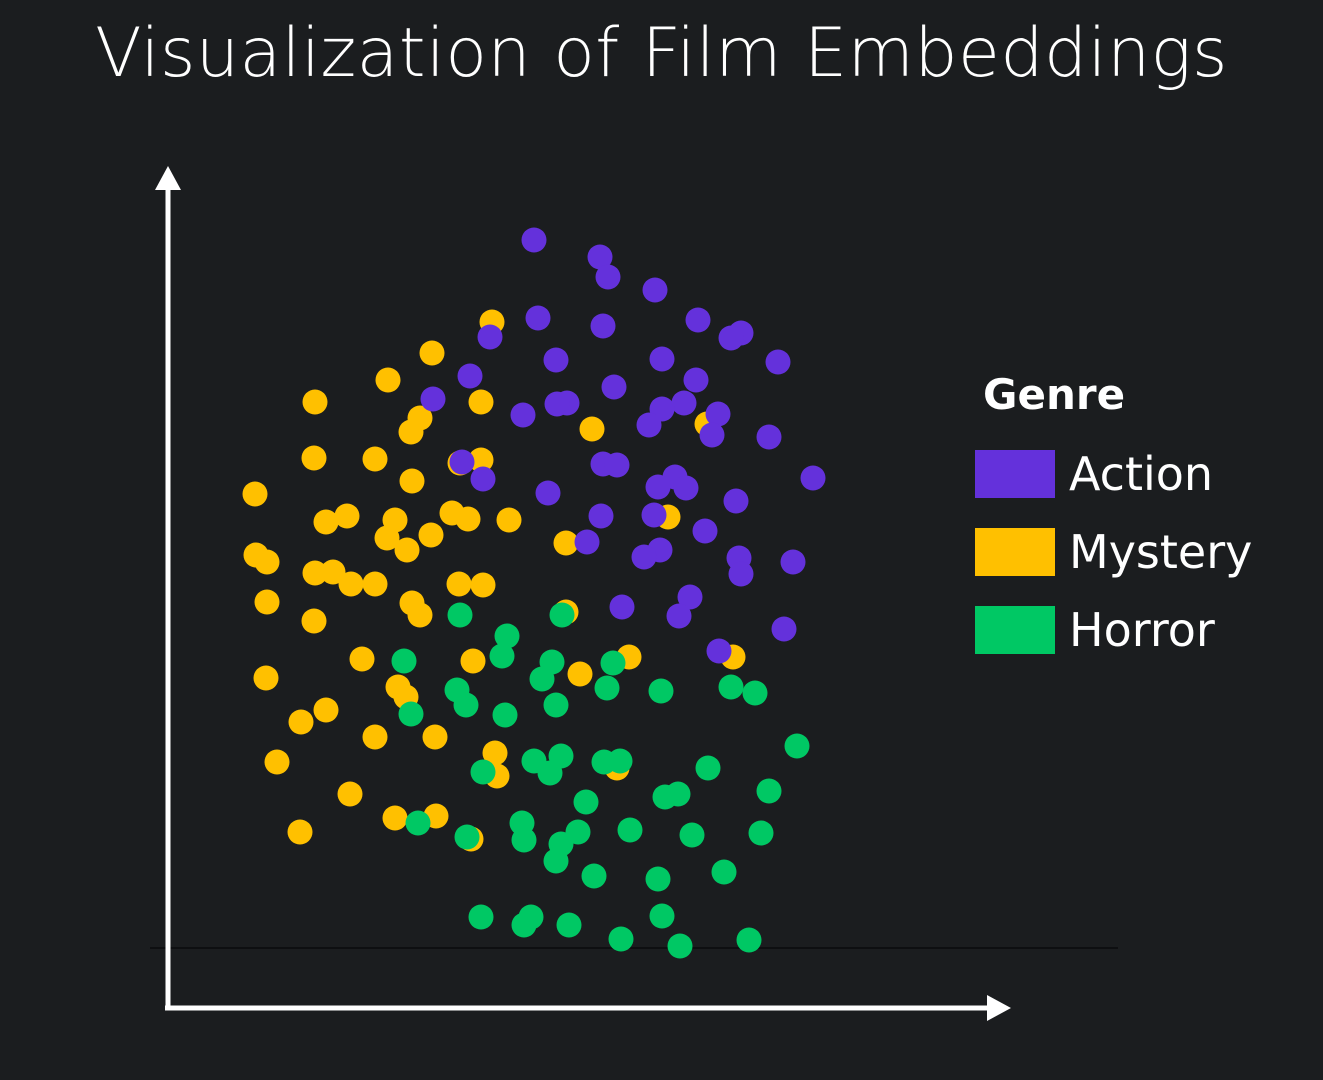 Image resolution: width=1323 pixels, height=1080 pixels. Describe the element at coordinates (999, 1008) in the screenshot. I see `x-axis-arrowhead` at that location.